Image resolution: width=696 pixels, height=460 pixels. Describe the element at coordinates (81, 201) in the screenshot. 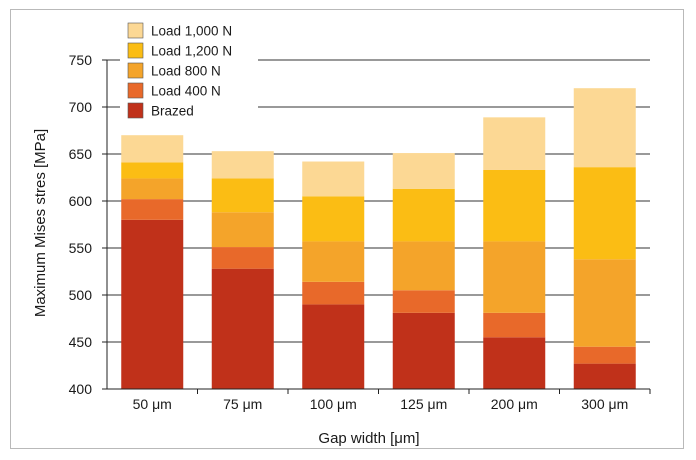

I see `y-tick-label: 600` at that location.